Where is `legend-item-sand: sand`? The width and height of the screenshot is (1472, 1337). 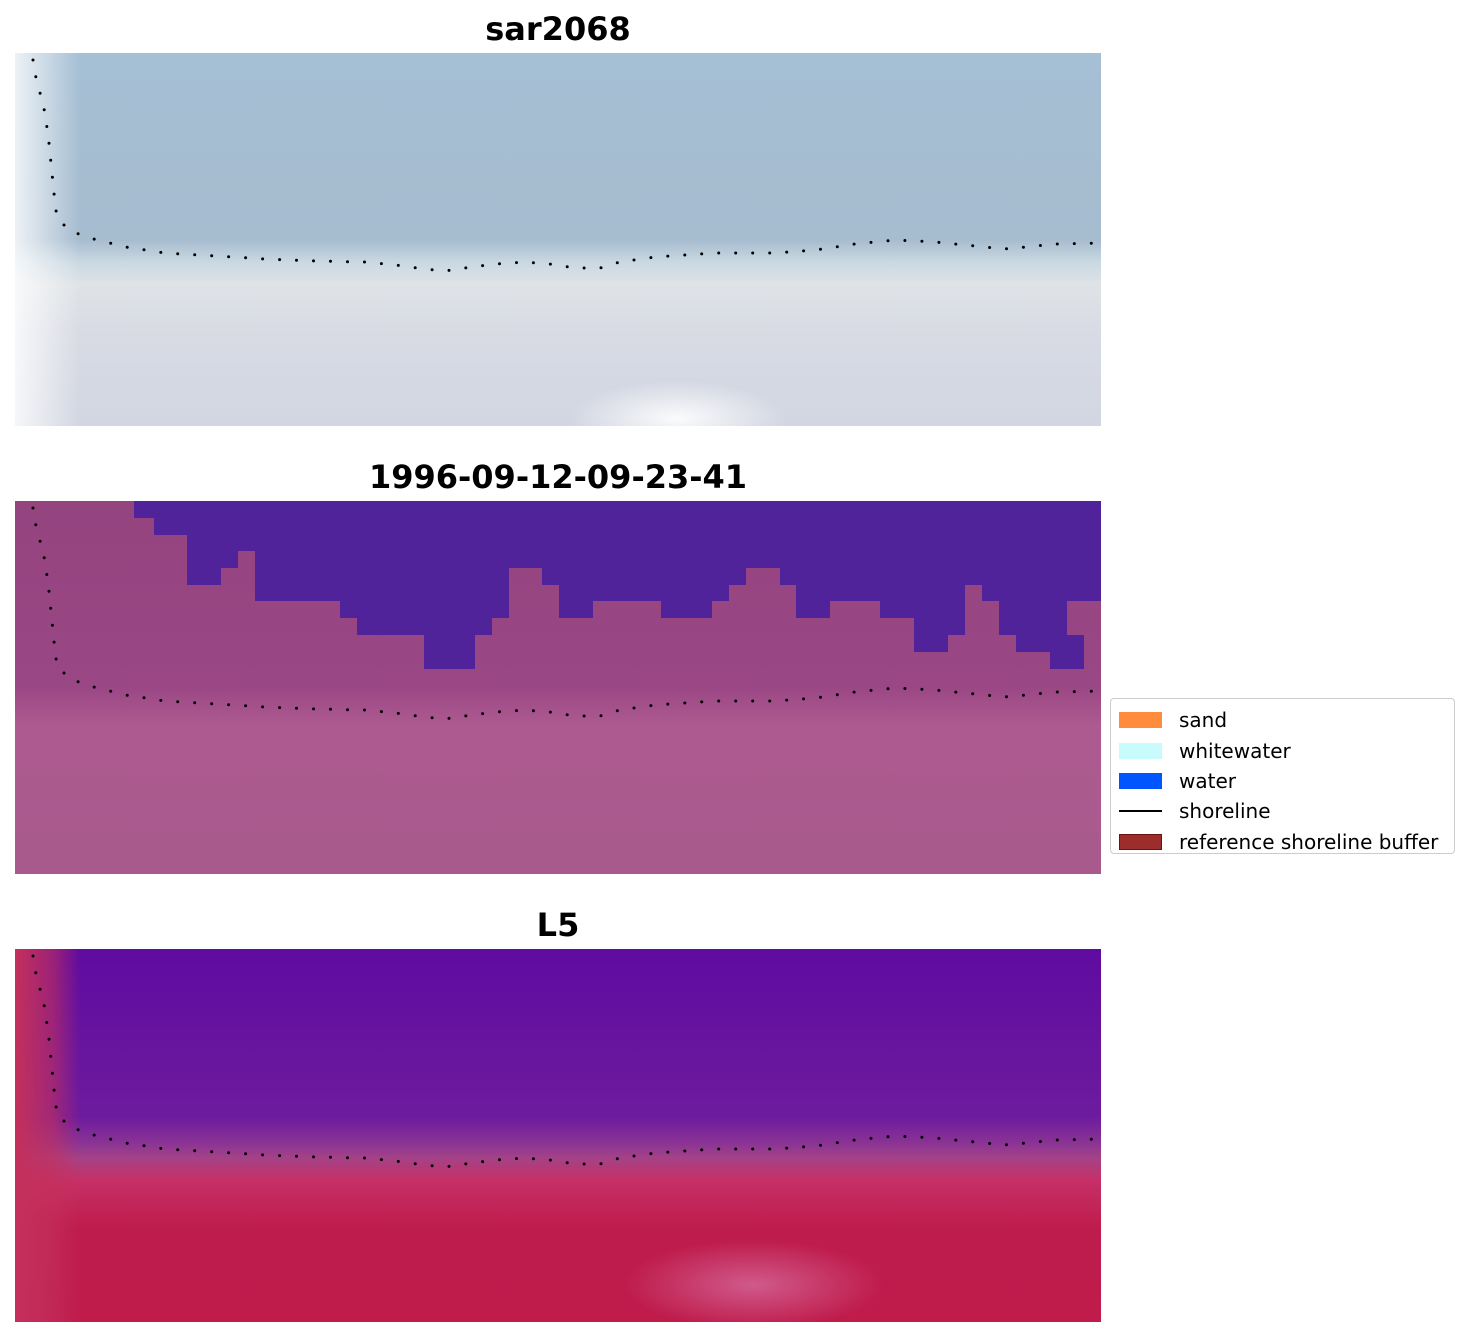
legend-item-sand: sand is located at coordinates (1282, 720).